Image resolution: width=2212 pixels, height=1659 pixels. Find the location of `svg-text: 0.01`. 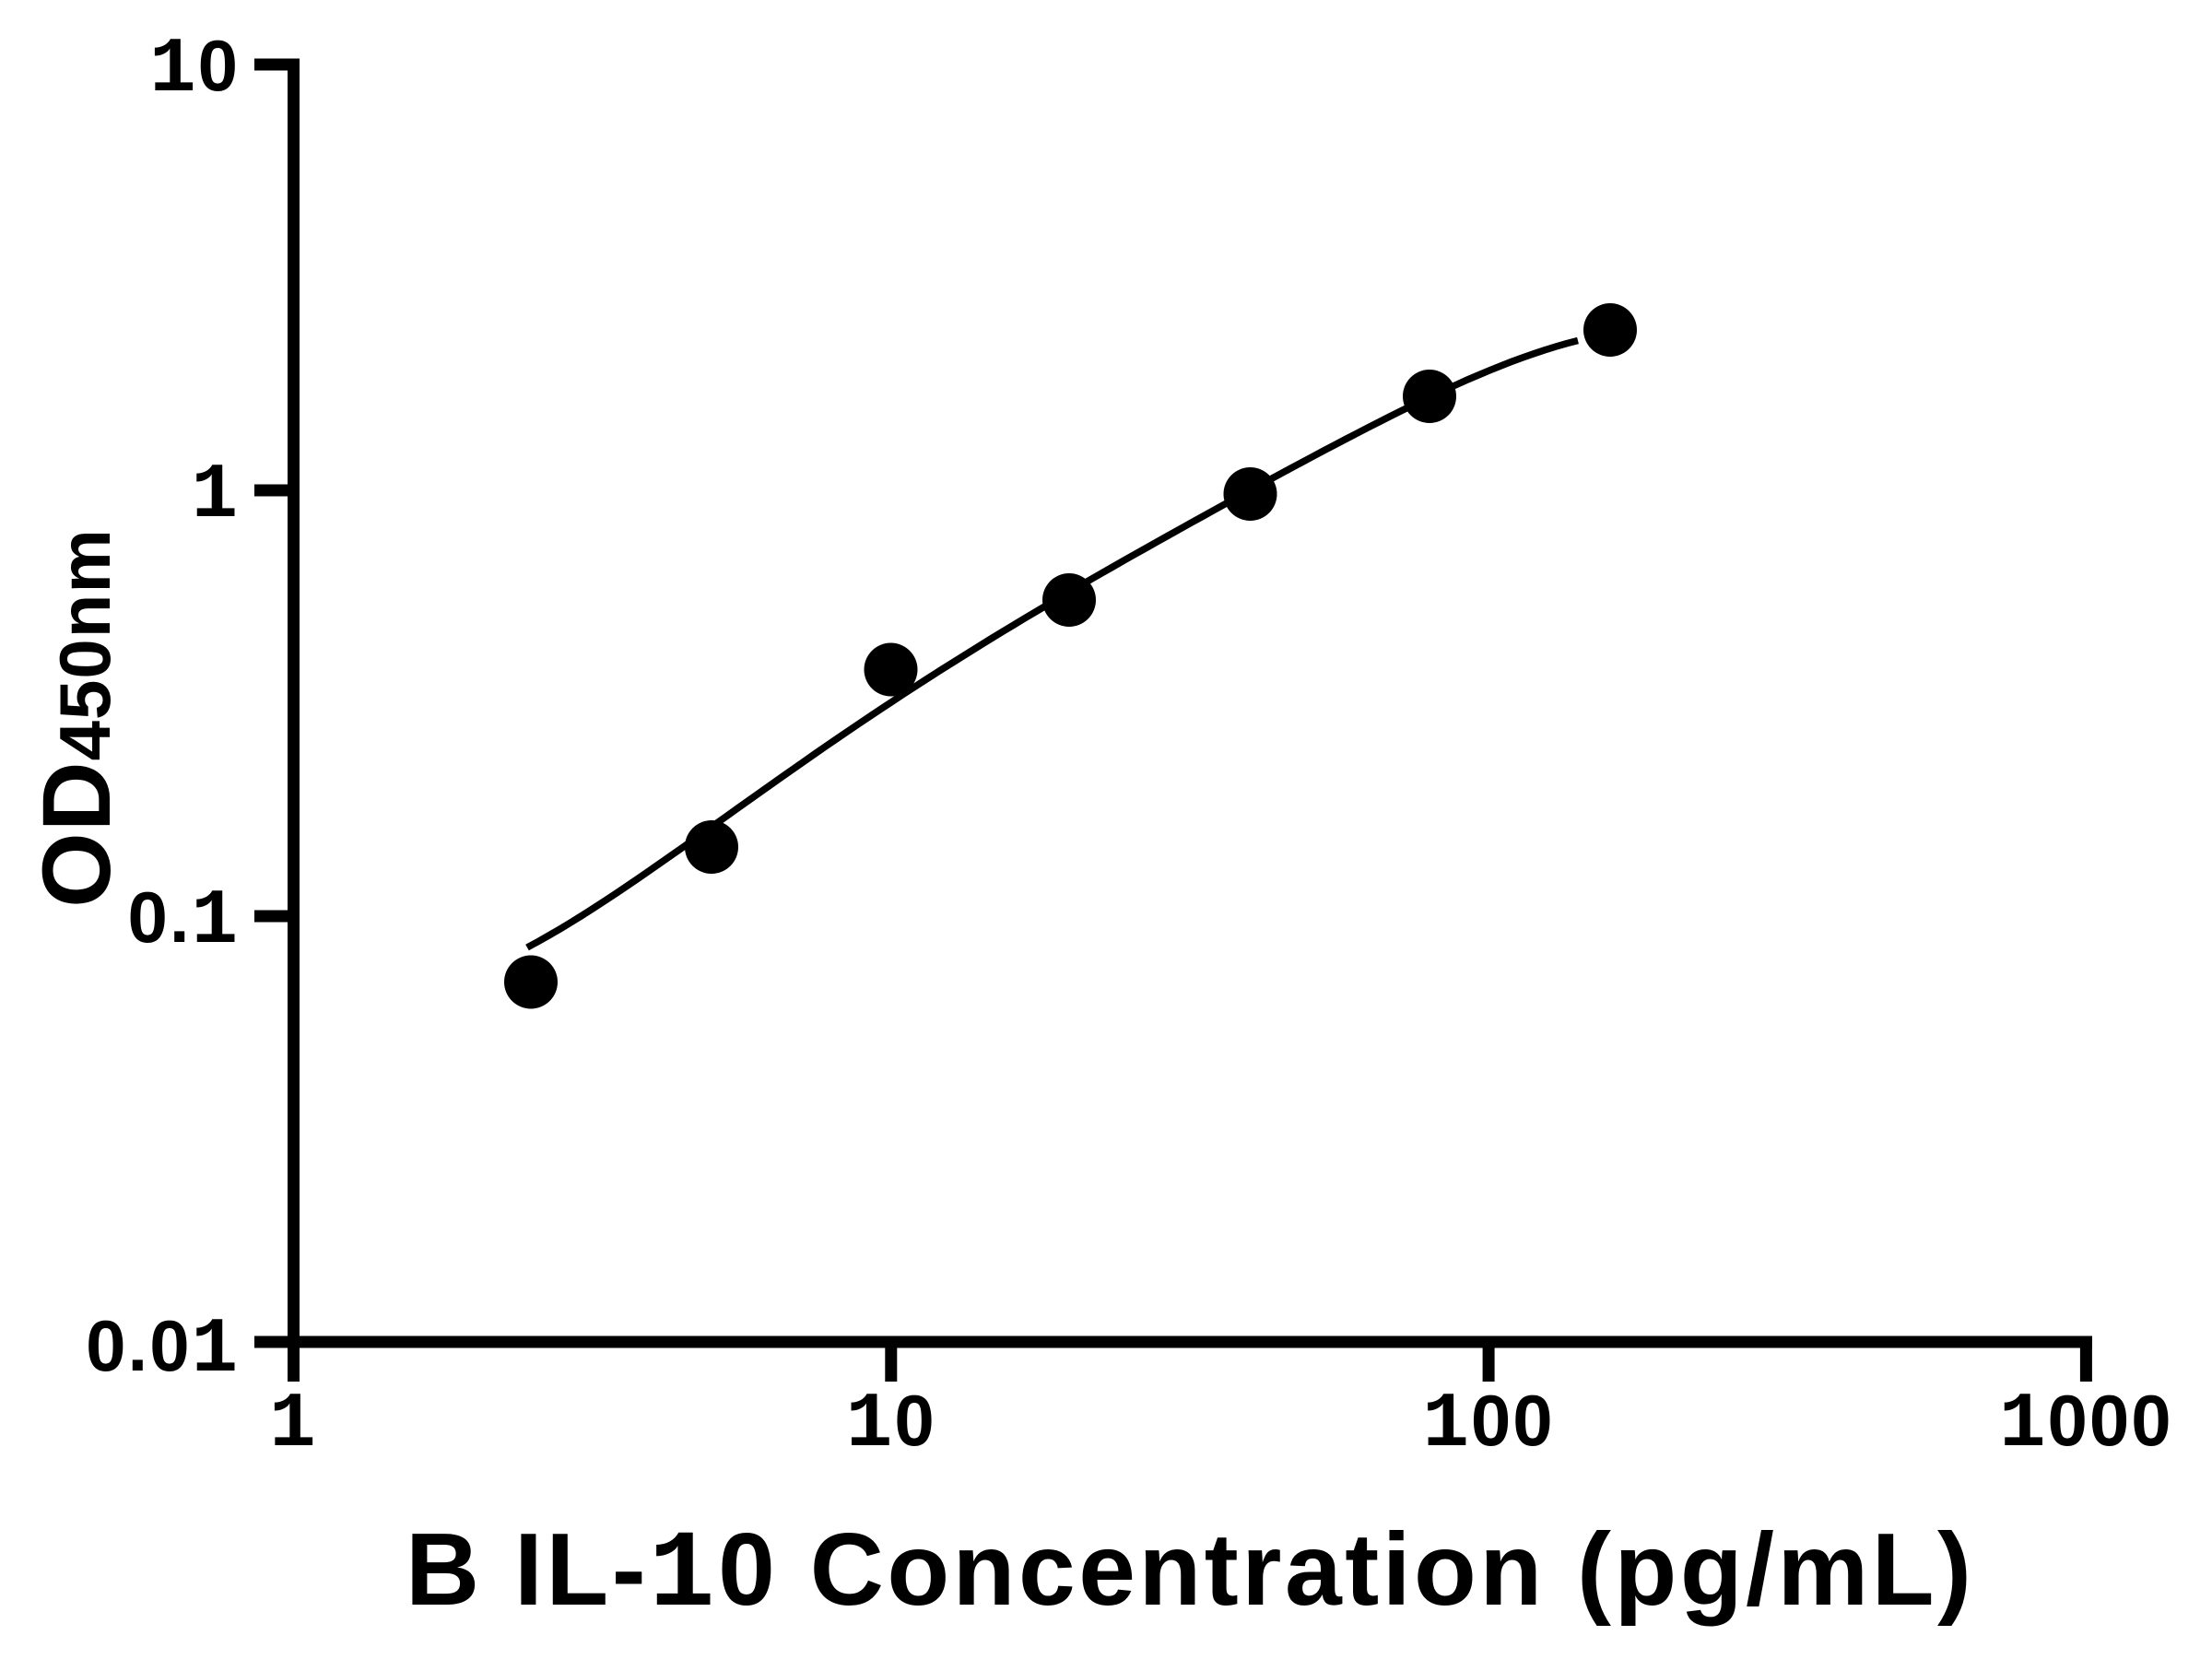

svg-text: 0.01 is located at coordinates (163, 1349).